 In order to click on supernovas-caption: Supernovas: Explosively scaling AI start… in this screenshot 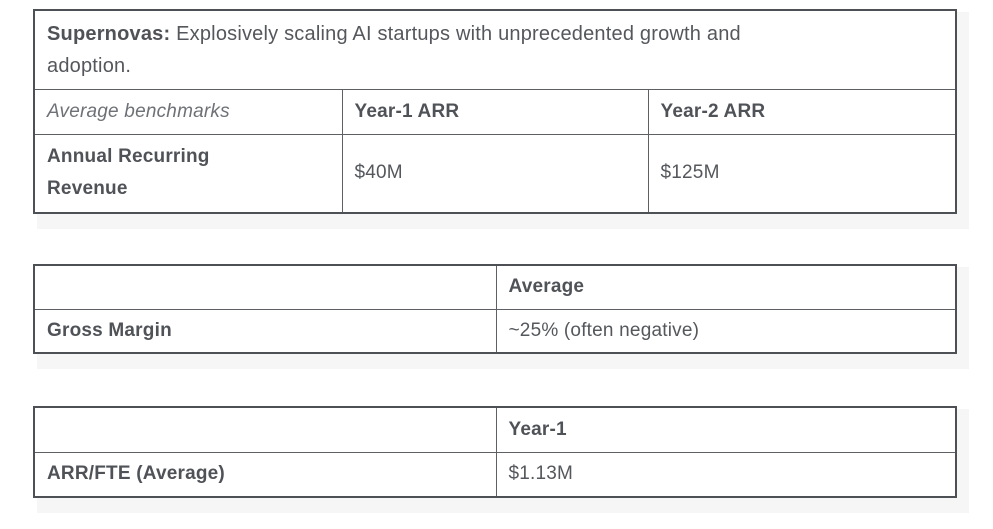, I will do `click(402, 50)`.